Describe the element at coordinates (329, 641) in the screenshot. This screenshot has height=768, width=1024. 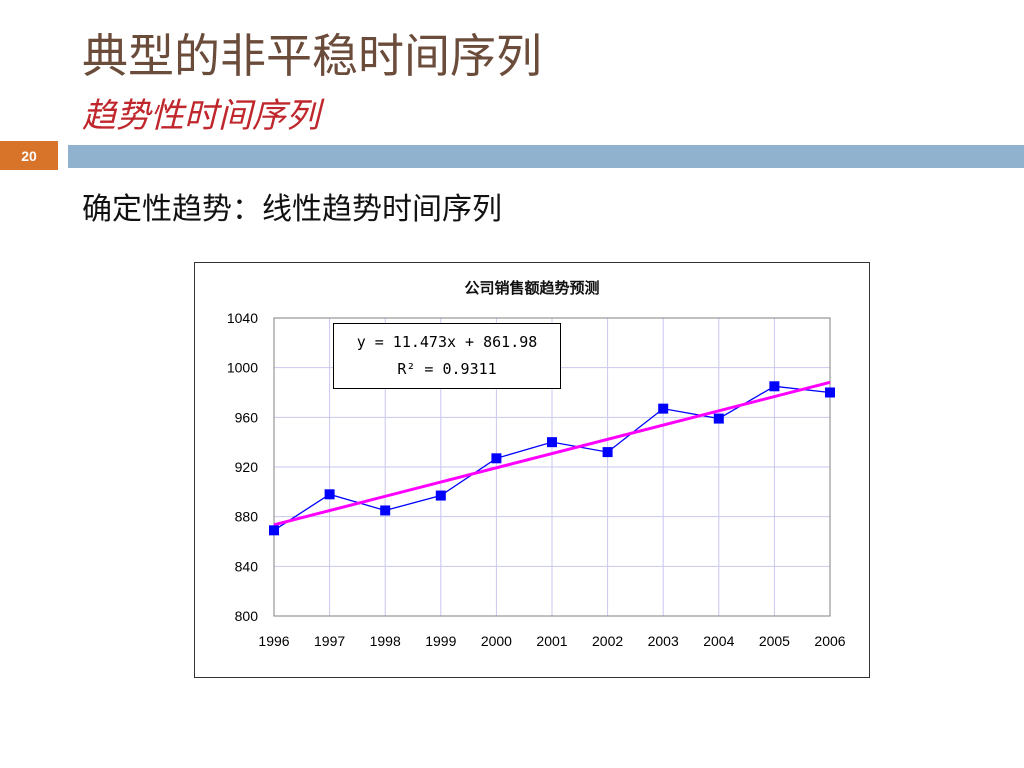
I see `x-tick-label: 1997` at that location.